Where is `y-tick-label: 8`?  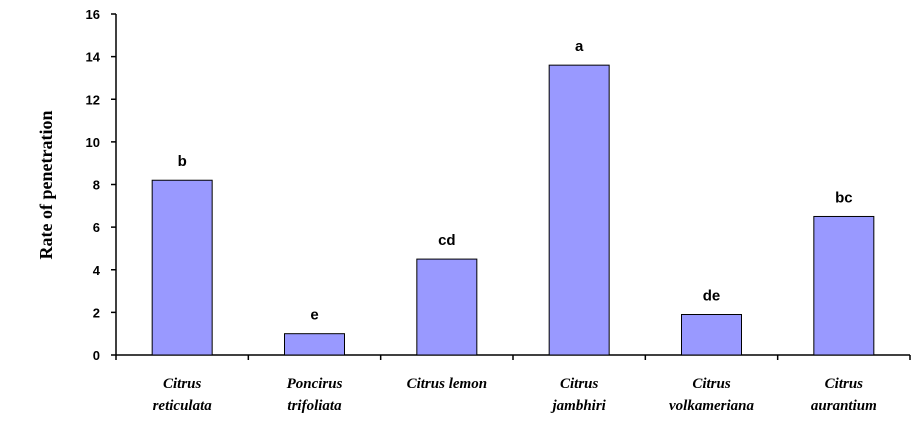
y-tick-label: 8 is located at coordinates (96, 185).